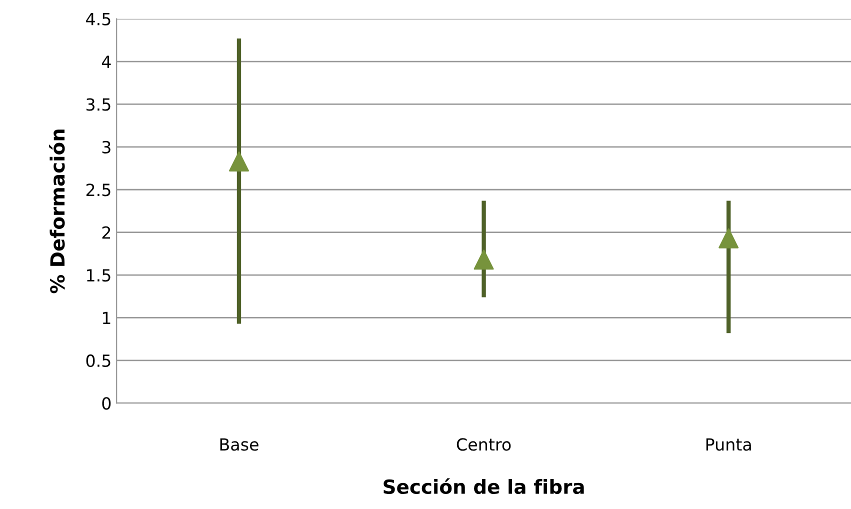 The width and height of the screenshot is (851, 509). I want to click on y-tick-label: 4, so click(106, 62).